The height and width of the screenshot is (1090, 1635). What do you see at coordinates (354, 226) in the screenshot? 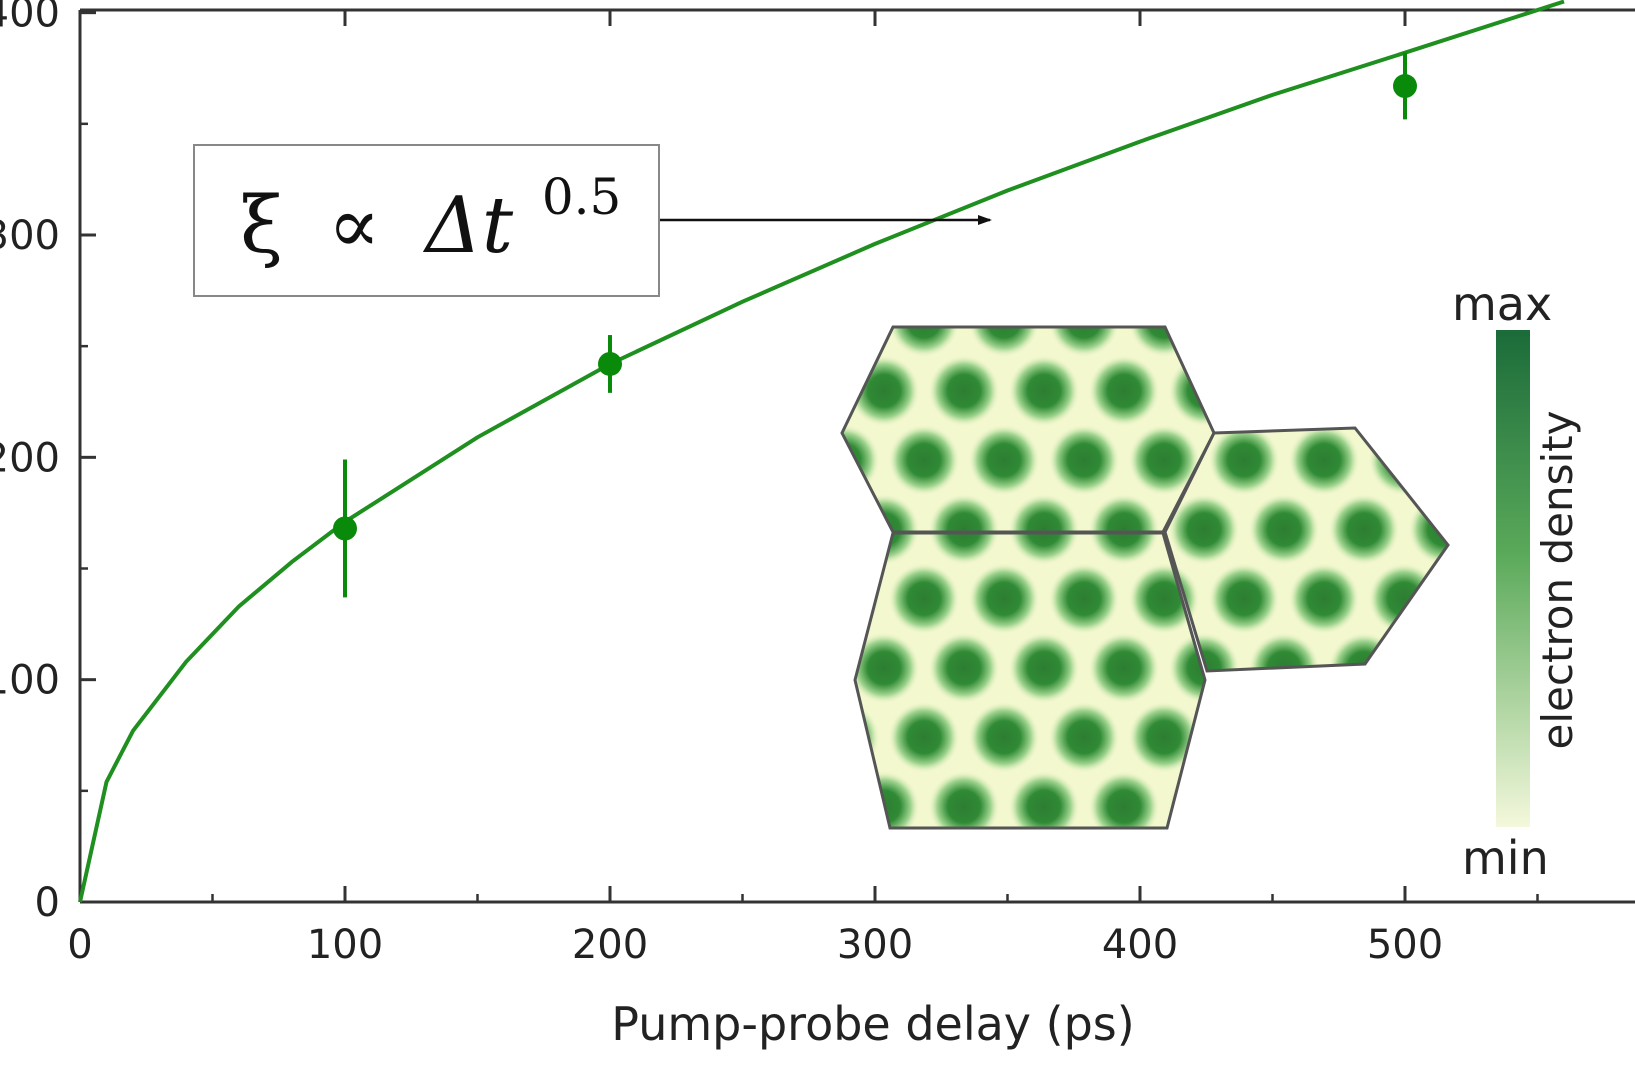
I see `formula-relation: ∝` at bounding box center [354, 226].